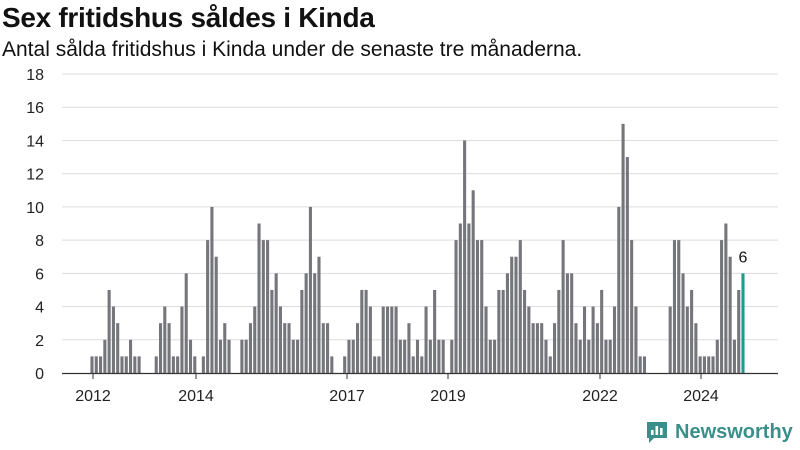 The width and height of the screenshot is (800, 450). Describe the element at coordinates (35, 175) in the screenshot. I see `y-tick-label: 12` at that location.